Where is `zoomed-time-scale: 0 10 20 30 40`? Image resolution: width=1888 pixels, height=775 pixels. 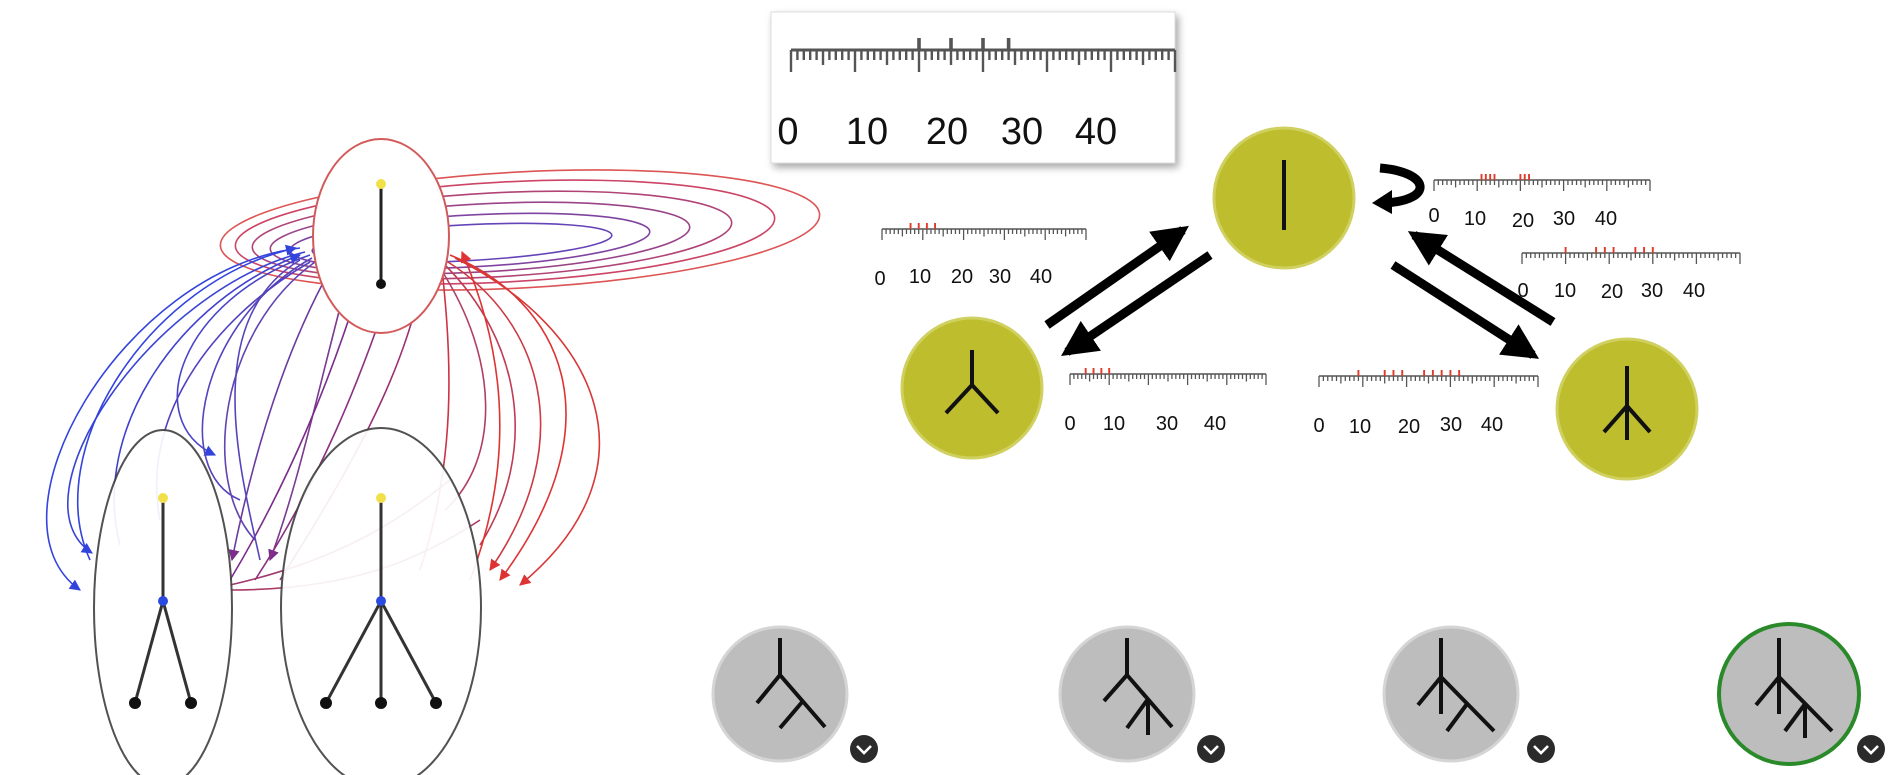
zoomed-time-scale: 0 10 20 30 40 is located at coordinates (973, 87).